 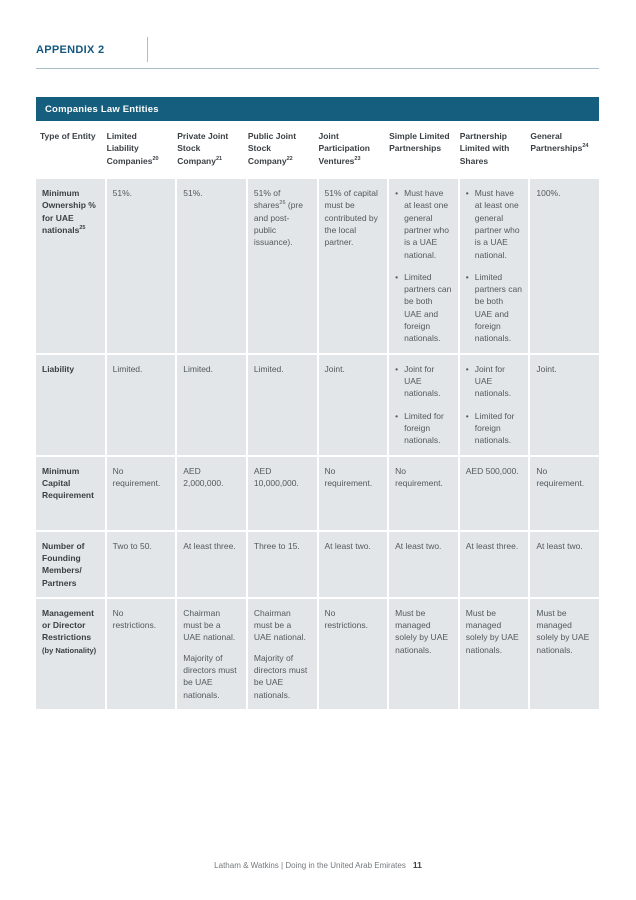 I want to click on row-label: Minimum Ownership % for UAE nationals25, so click(x=70, y=265).